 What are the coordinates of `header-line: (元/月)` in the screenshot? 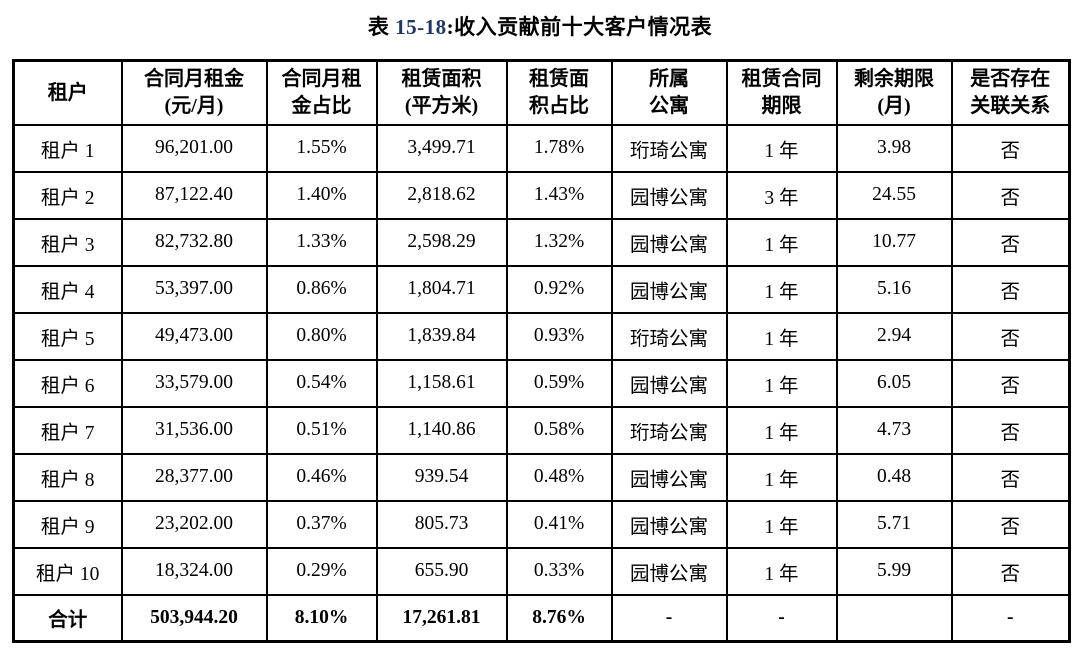 It's located at (194, 105).